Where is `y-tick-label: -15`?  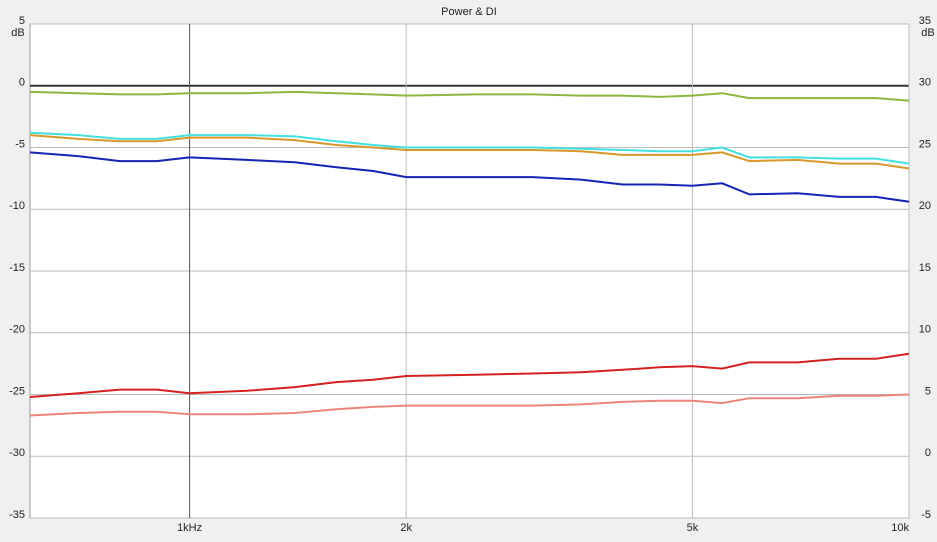 y-tick-label: -15 is located at coordinates (17, 268).